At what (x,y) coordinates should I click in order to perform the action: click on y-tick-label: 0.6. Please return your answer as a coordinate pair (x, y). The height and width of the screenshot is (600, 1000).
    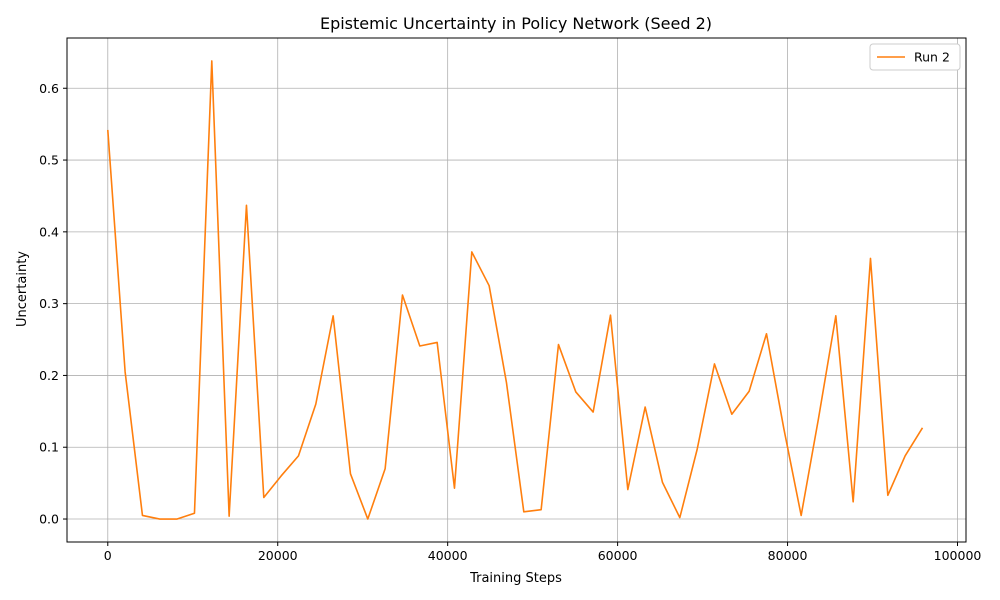
    Looking at the image, I should click on (49, 88).